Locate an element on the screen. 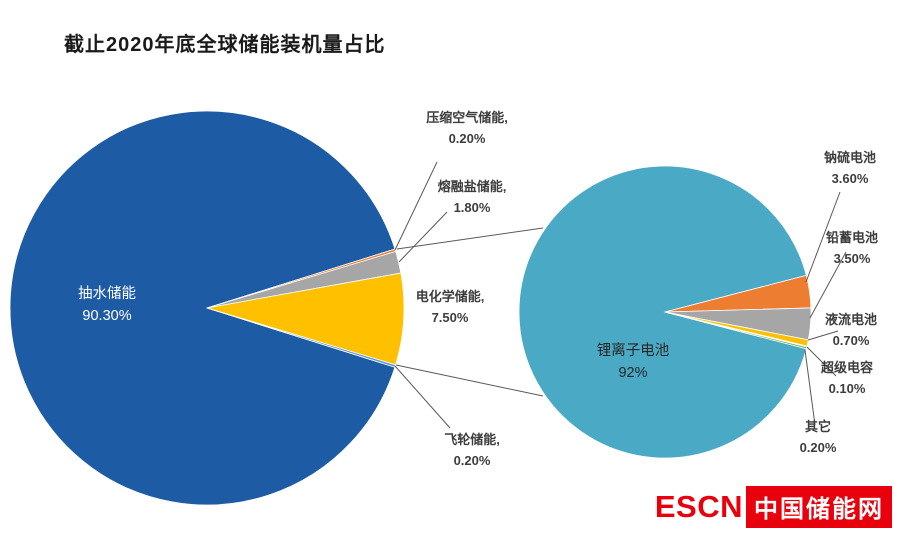 This screenshot has width=900, height=534. label-line: 铅蓄电池 is located at coordinates (851, 237).